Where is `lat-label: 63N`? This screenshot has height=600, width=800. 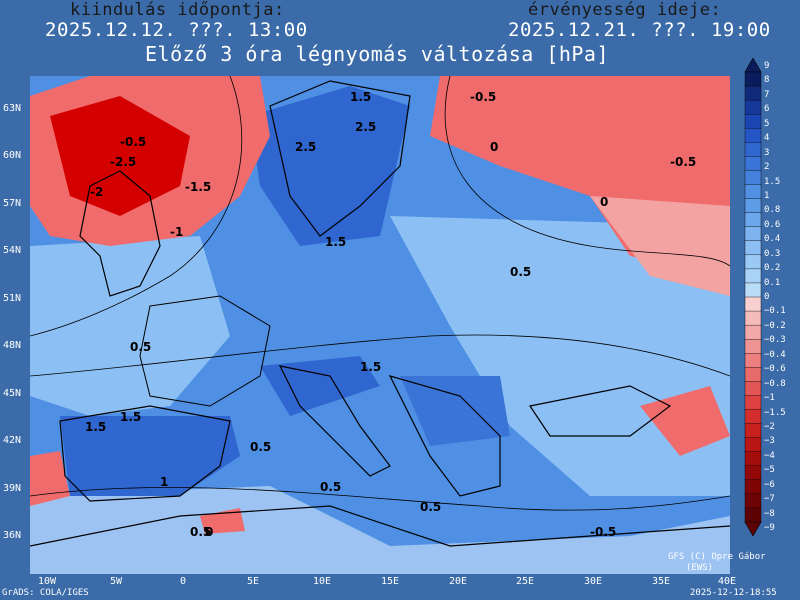 lat-label: 63N is located at coordinates (12, 108).